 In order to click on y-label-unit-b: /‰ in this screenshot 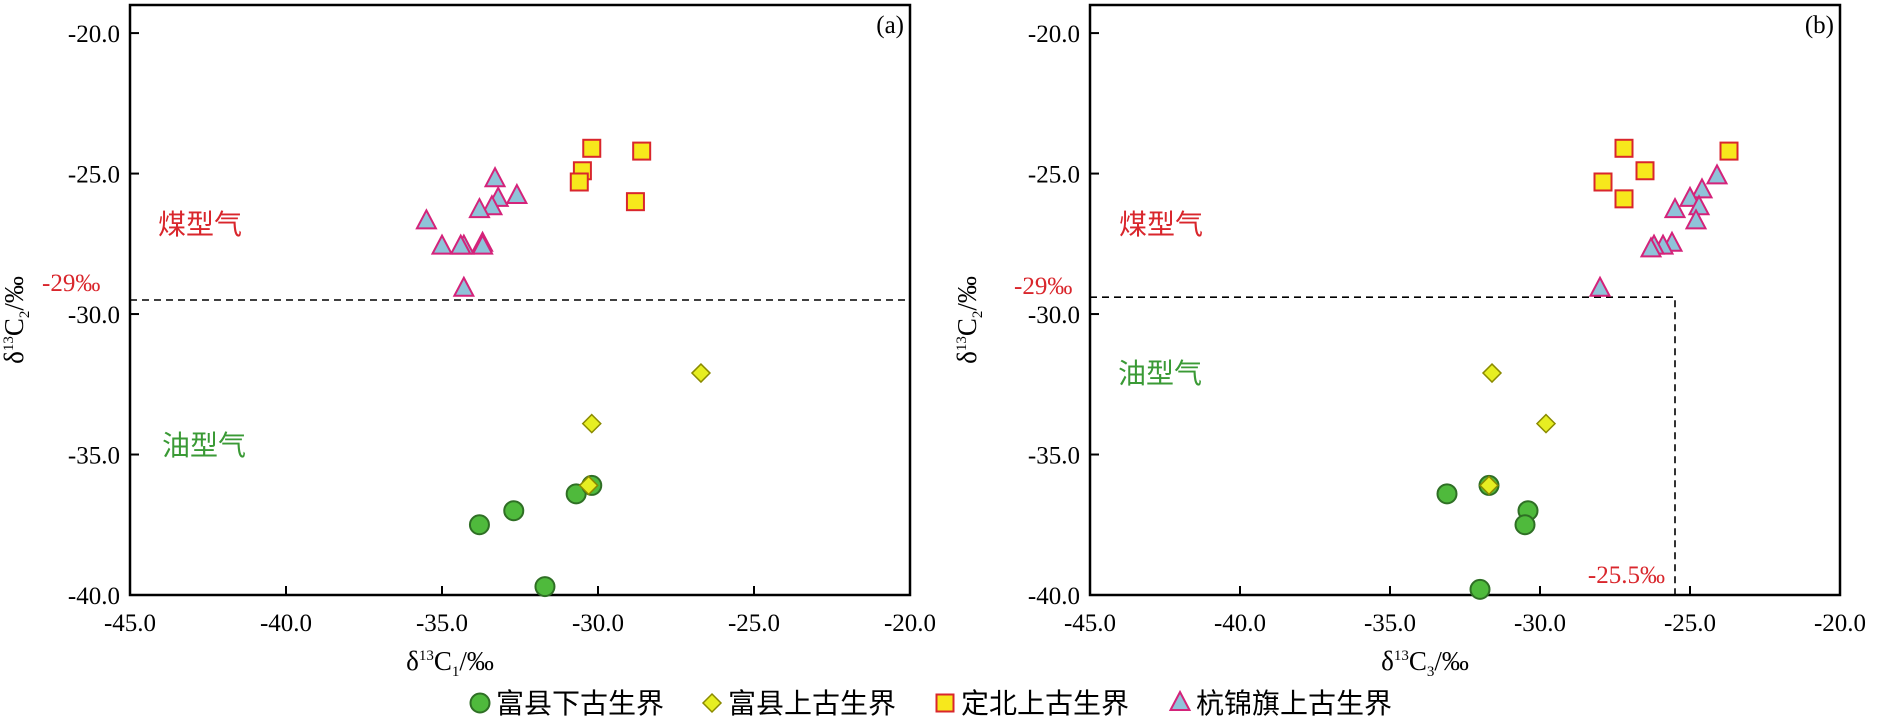, I will do `click(967, 293)`.